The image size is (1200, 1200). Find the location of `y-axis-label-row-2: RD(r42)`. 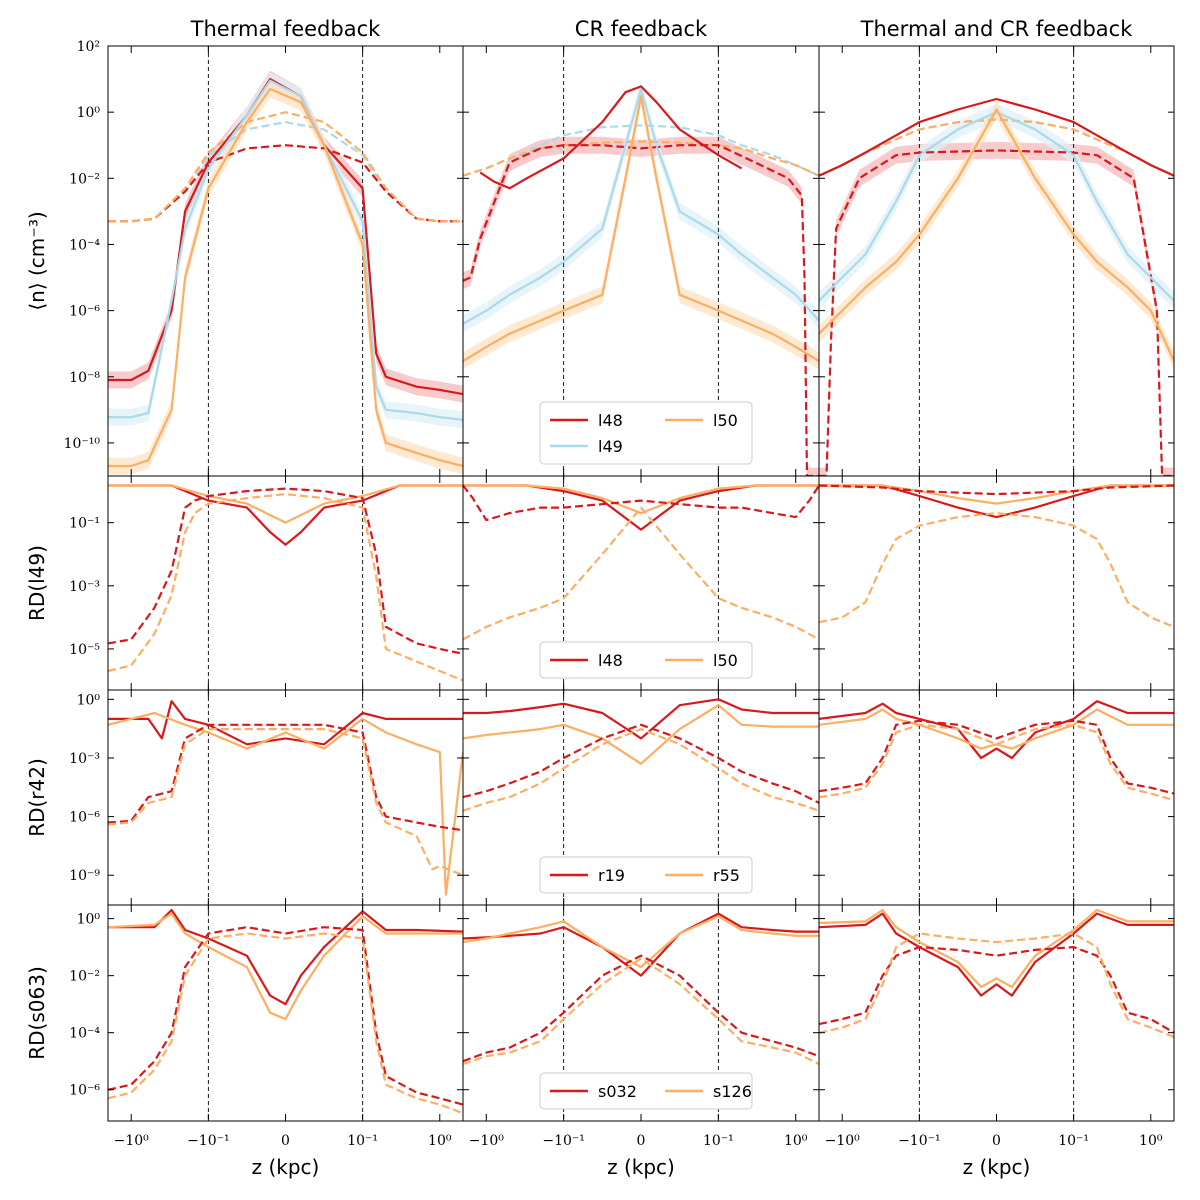

y-axis-label-row-2: RD(r42) is located at coordinates (37, 797).